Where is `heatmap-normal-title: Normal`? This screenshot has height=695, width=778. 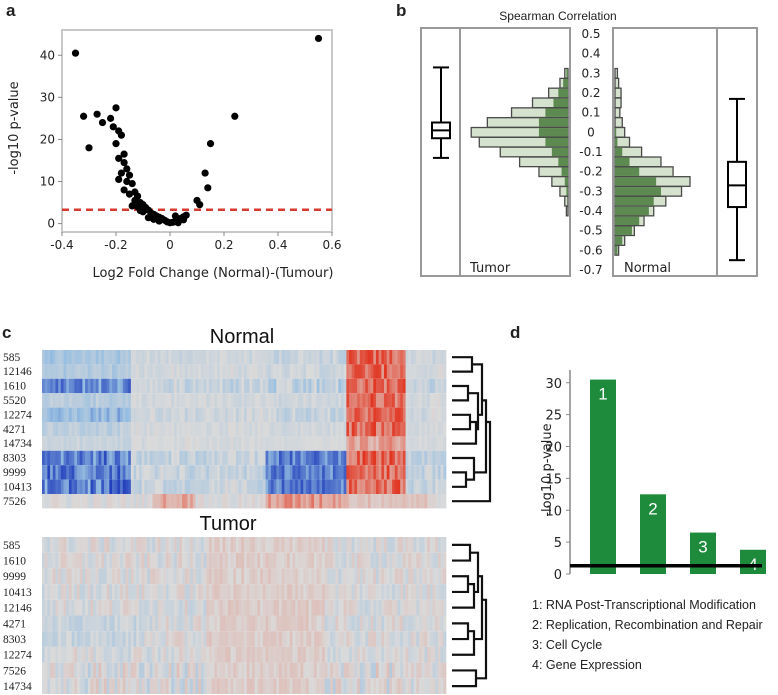 heatmap-normal-title: Normal is located at coordinates (242, 337).